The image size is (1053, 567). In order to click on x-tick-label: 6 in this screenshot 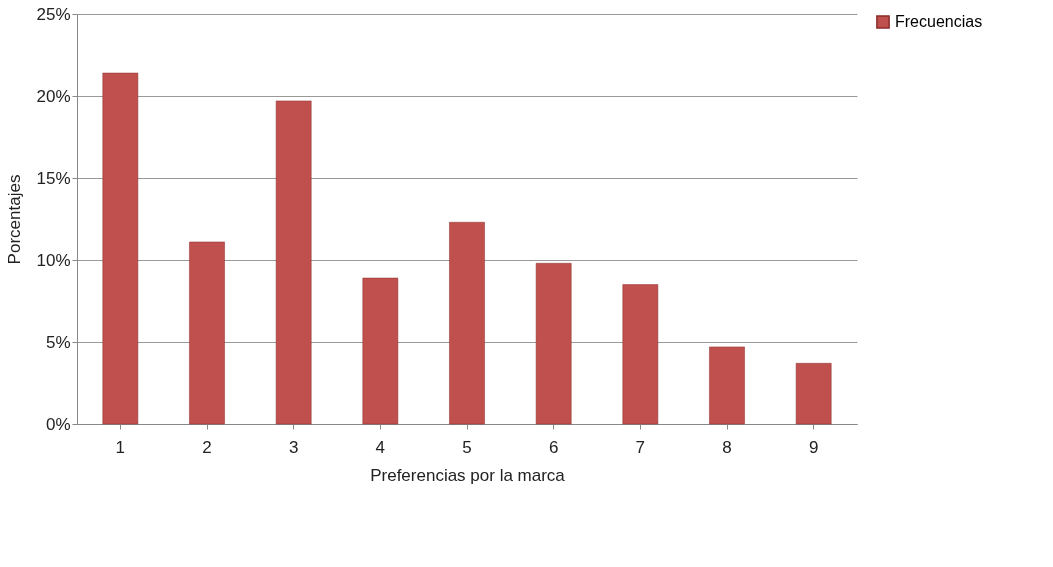, I will do `click(553, 447)`.